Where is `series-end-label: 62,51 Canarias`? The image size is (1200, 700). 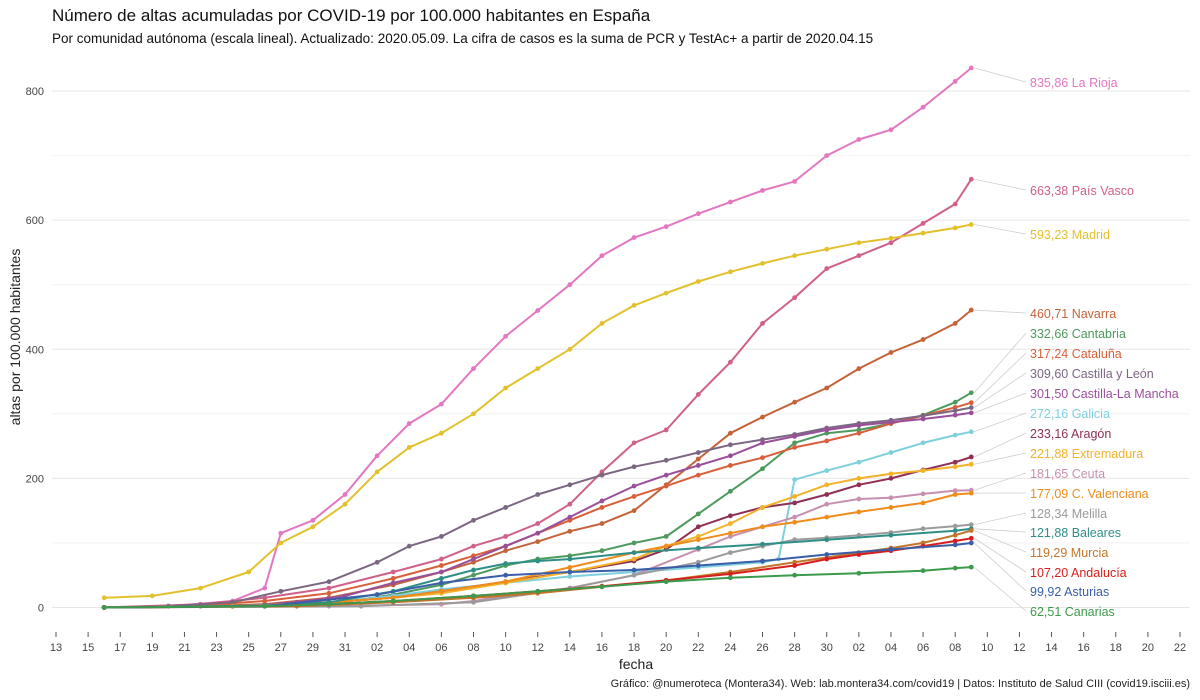
series-end-label: 62,51 Canarias is located at coordinates (1072, 612).